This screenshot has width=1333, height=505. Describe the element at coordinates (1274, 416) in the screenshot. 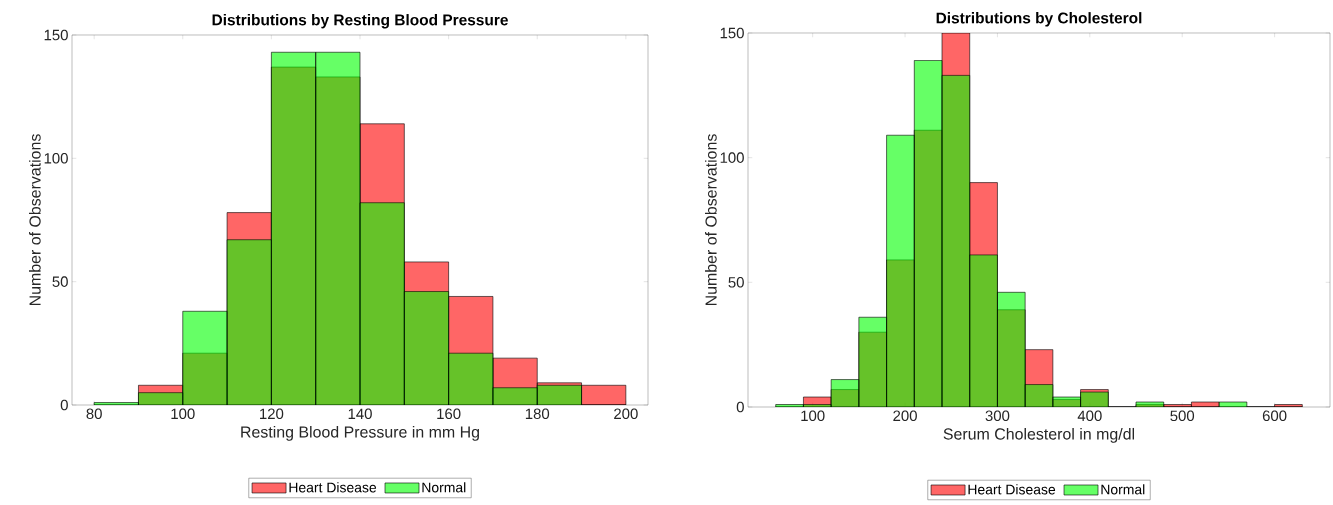

I see `x-tick-label: 600` at that location.